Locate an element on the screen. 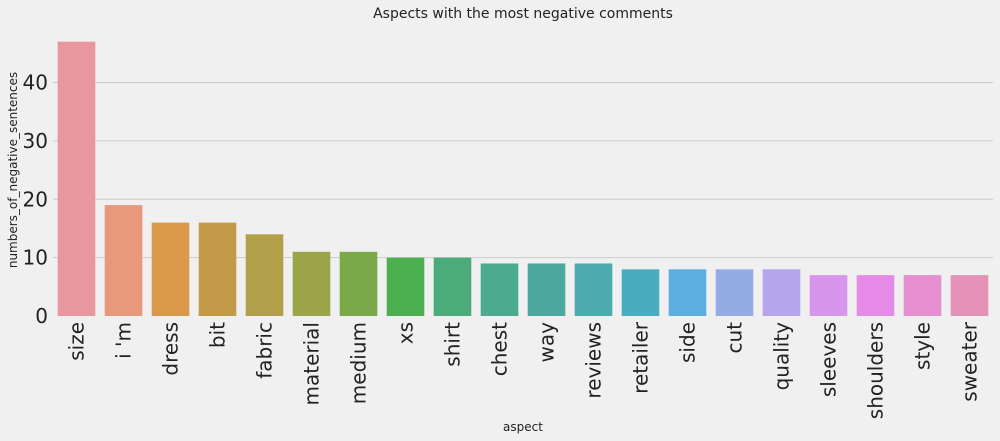  x-tick-label: material is located at coordinates (312, 363).